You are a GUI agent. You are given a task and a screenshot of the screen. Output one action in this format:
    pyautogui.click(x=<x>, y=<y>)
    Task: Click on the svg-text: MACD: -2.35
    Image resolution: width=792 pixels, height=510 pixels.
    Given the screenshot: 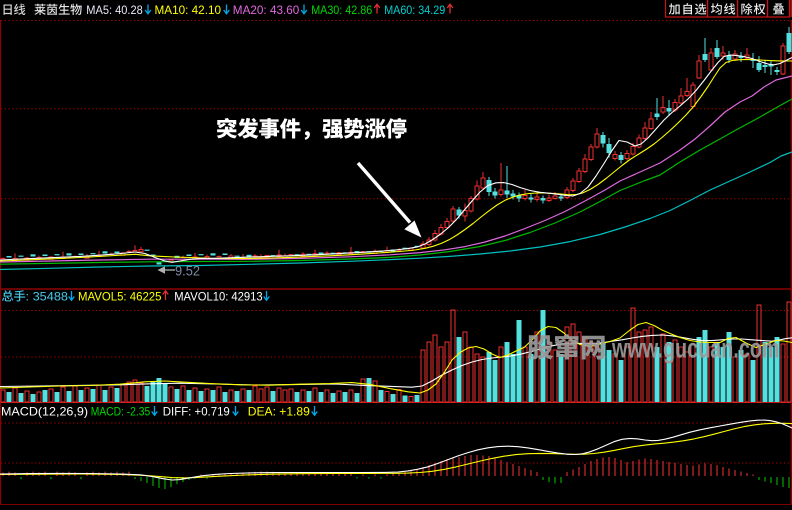 What is the action you would take?
    pyautogui.click(x=121, y=412)
    